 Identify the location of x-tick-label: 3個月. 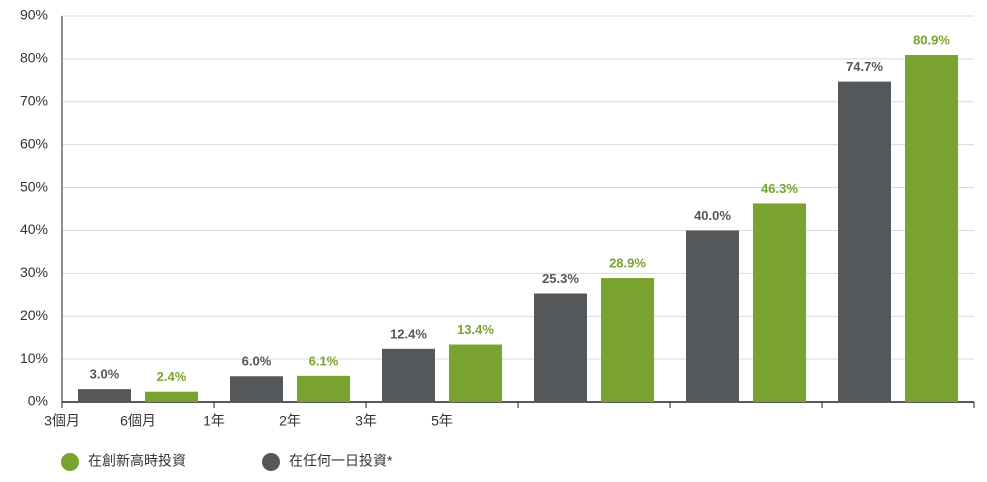
(62, 421).